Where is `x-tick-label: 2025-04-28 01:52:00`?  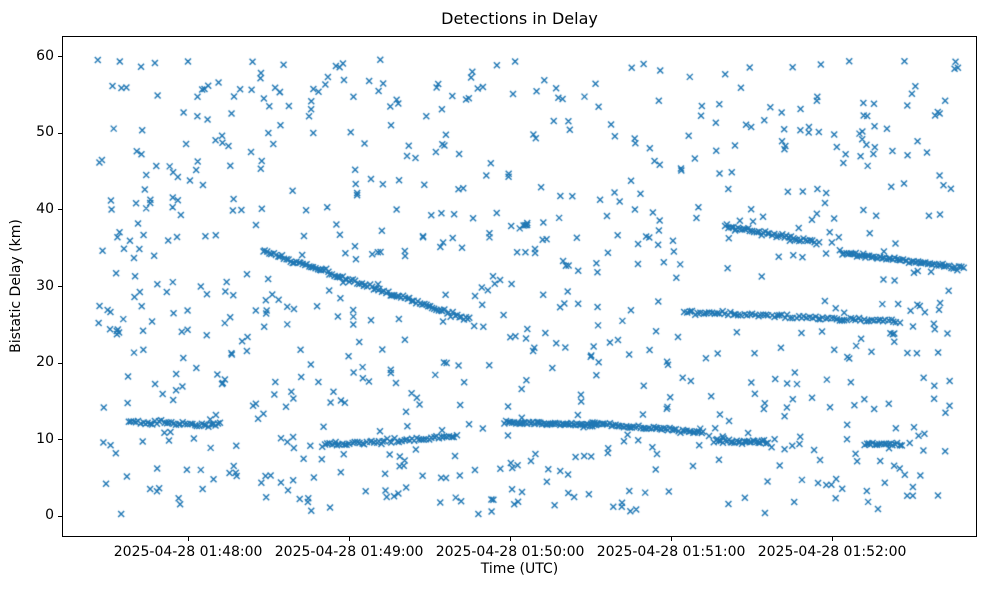 x-tick-label: 2025-04-28 01:52:00 is located at coordinates (832, 552).